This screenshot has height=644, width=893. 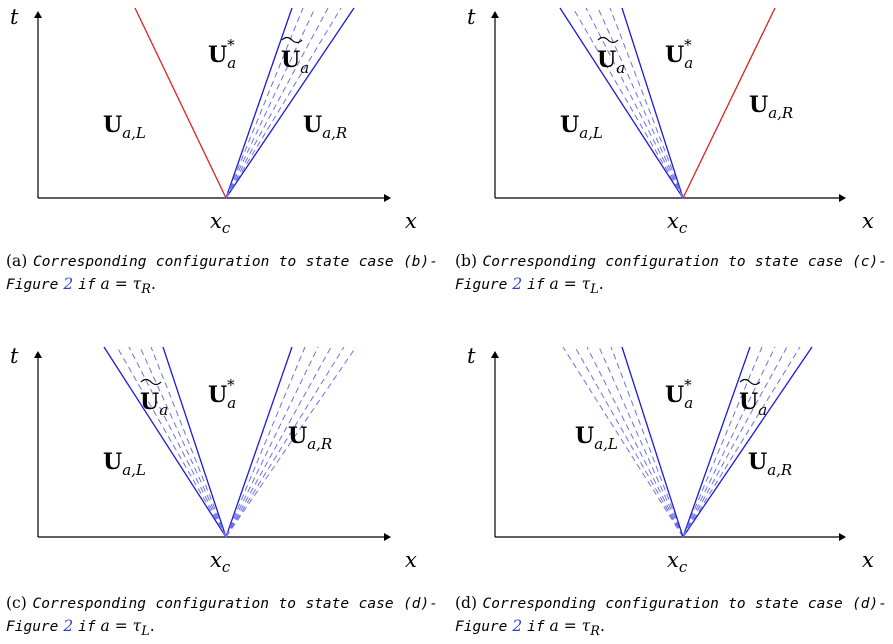 I want to click on rarefaction-right-outer-edge, so click(x=747, y=442).